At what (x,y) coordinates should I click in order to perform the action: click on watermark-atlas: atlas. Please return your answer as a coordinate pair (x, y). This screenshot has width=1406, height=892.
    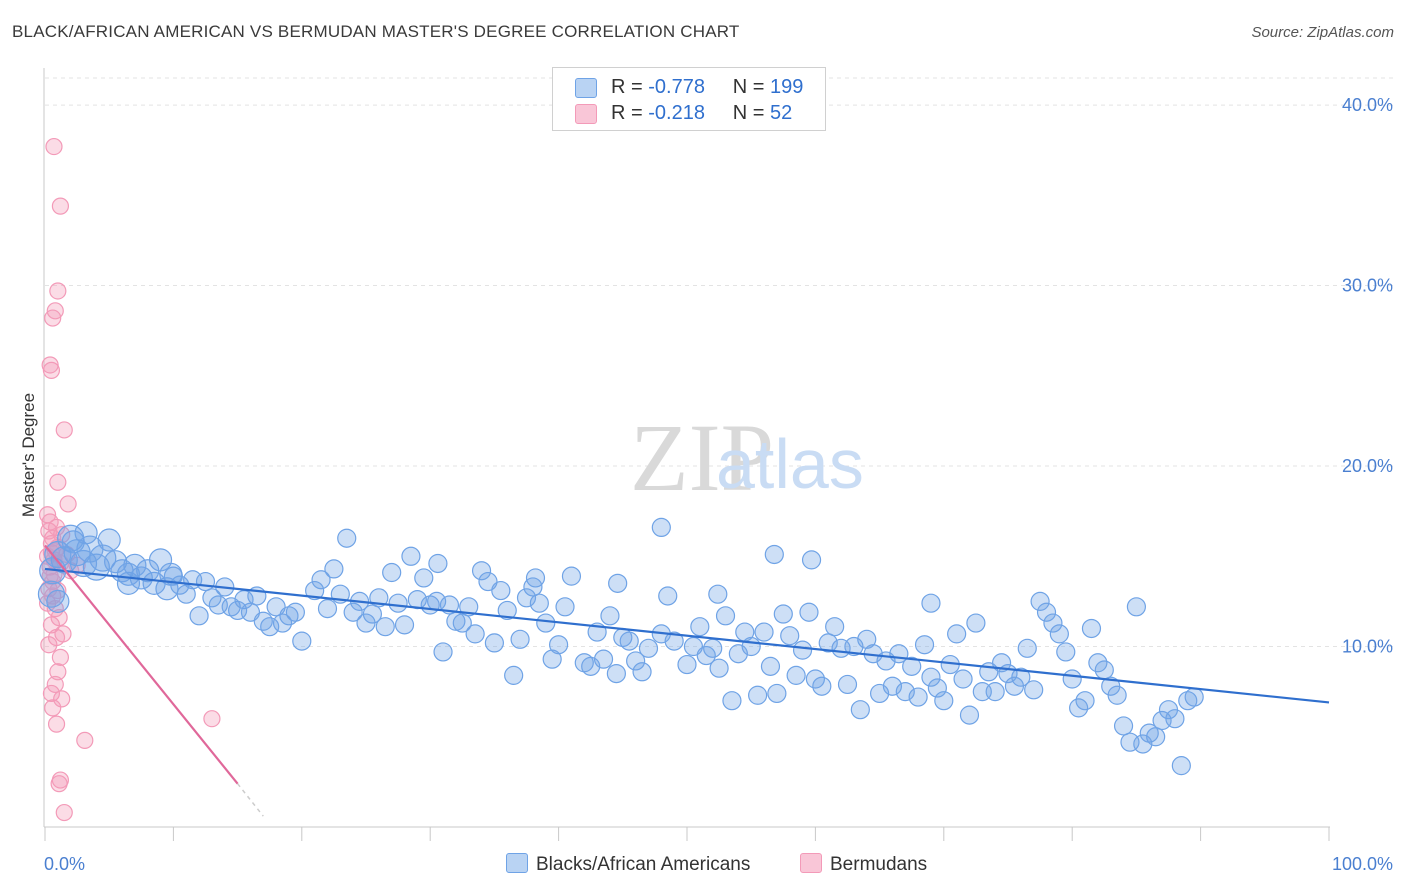
    Looking at the image, I should click on (790, 464).